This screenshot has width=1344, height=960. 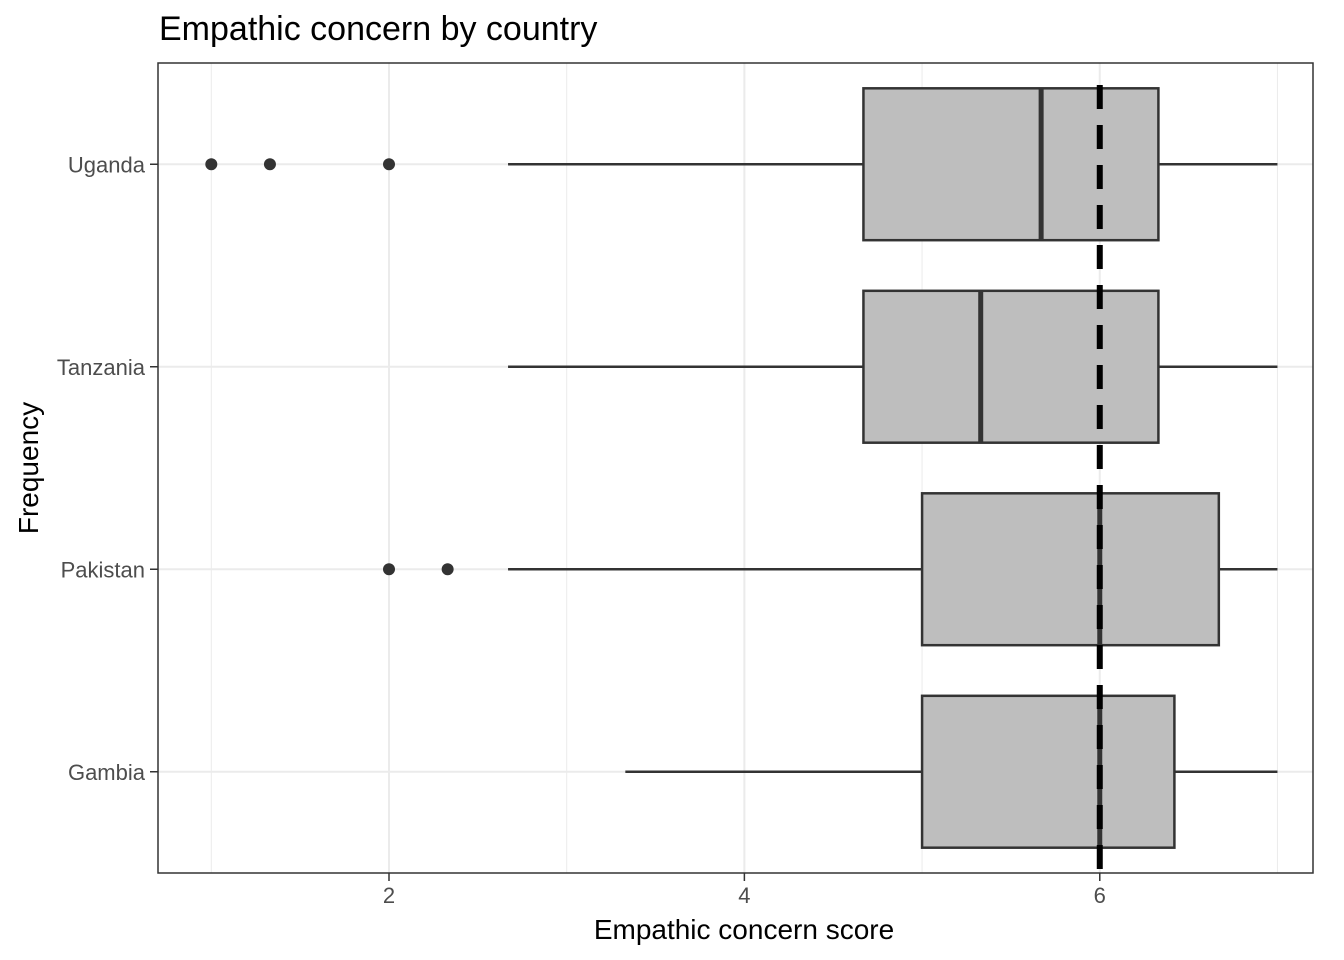 I want to click on y-tick-label: Tanzania, so click(x=101, y=367).